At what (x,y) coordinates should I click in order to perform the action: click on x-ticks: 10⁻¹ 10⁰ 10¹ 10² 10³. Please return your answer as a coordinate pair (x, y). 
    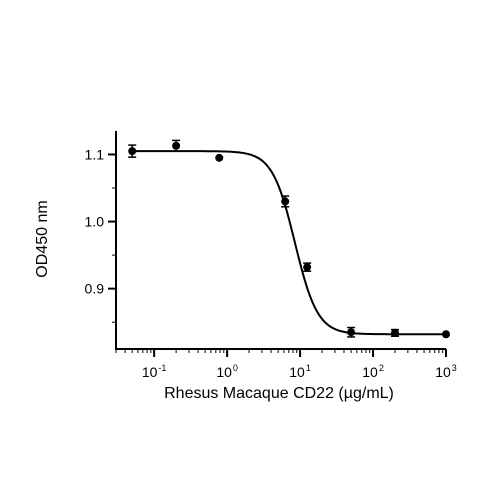
    Looking at the image, I should click on (286, 364).